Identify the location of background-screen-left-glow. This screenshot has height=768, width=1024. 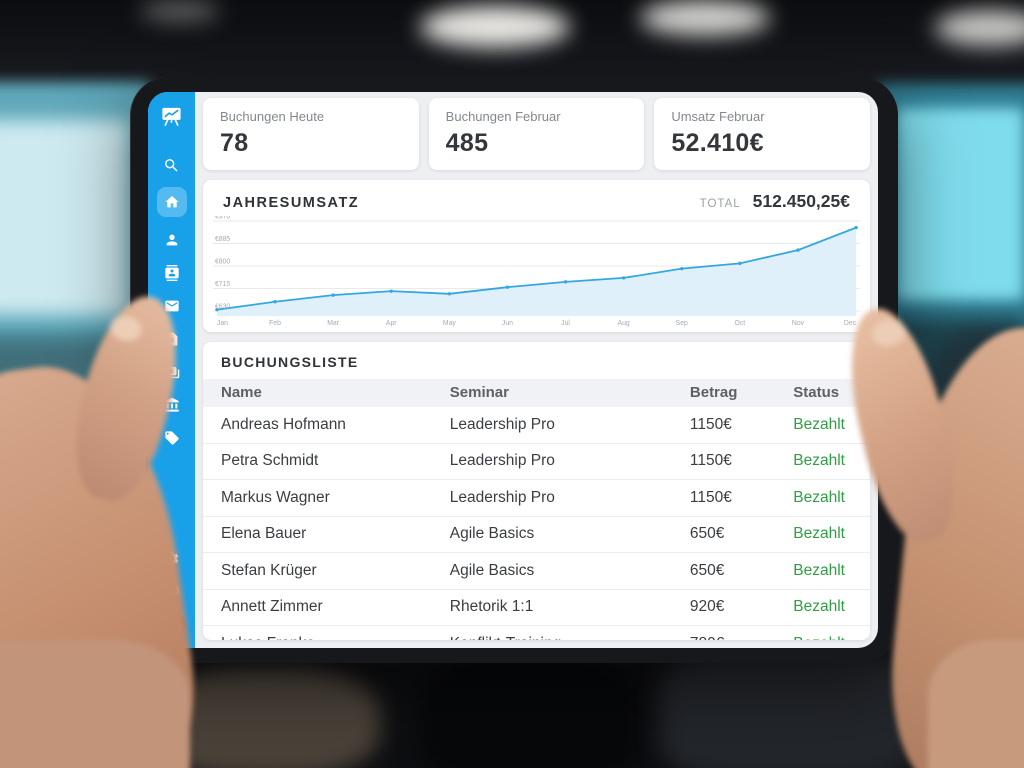
(65, 217).